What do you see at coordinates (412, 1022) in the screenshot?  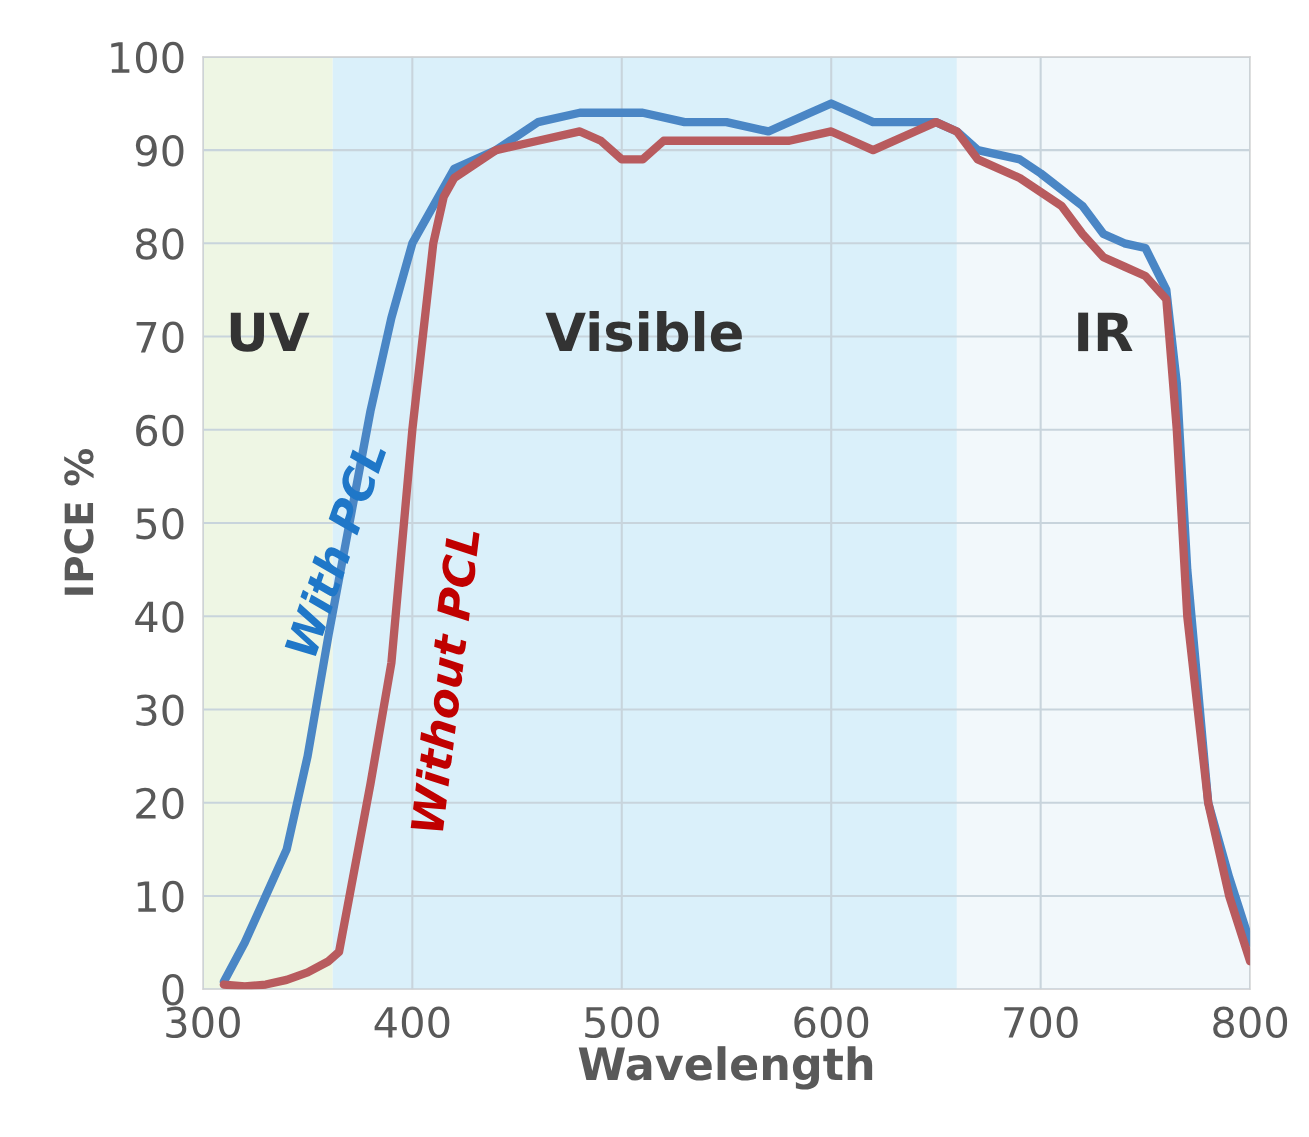 I see `x-tick-label: 400` at bounding box center [412, 1022].